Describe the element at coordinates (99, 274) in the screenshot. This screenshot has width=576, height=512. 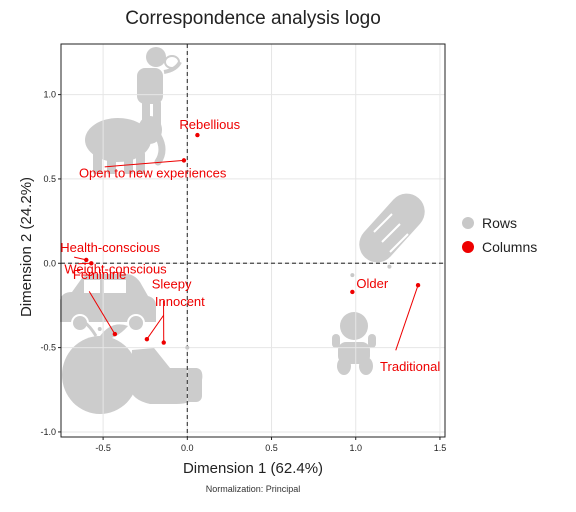
I see `column-label: Feminine` at that location.